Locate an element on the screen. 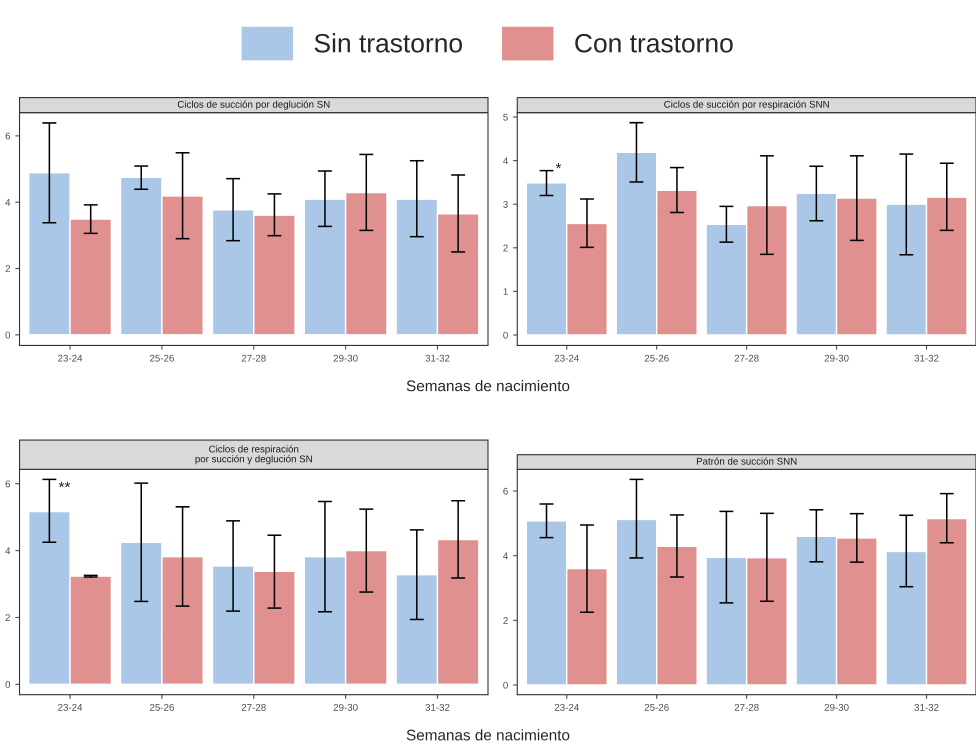 The image size is (976, 751). annotation: * is located at coordinates (559, 165).